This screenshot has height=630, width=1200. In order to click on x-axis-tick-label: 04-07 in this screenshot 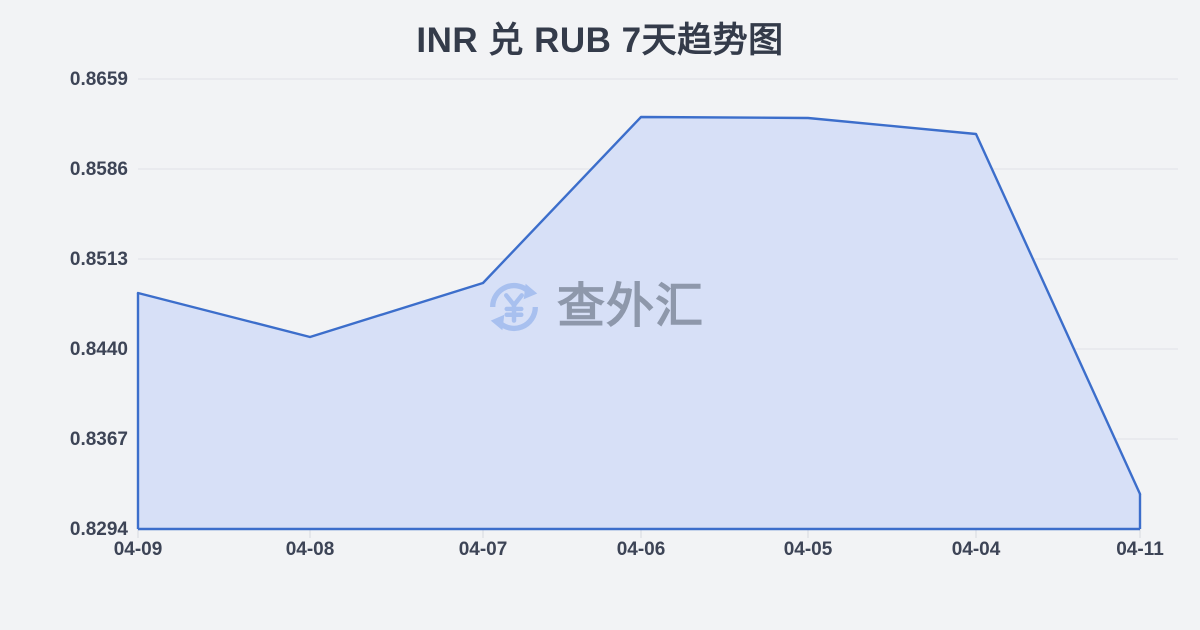, I will do `click(483, 549)`.